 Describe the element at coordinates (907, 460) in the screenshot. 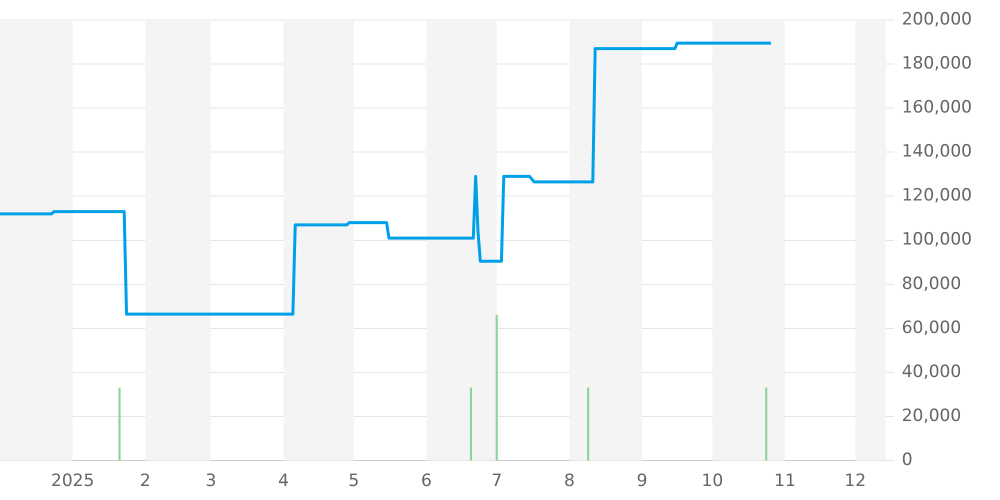

I see `y-tick-label: 0` at that location.